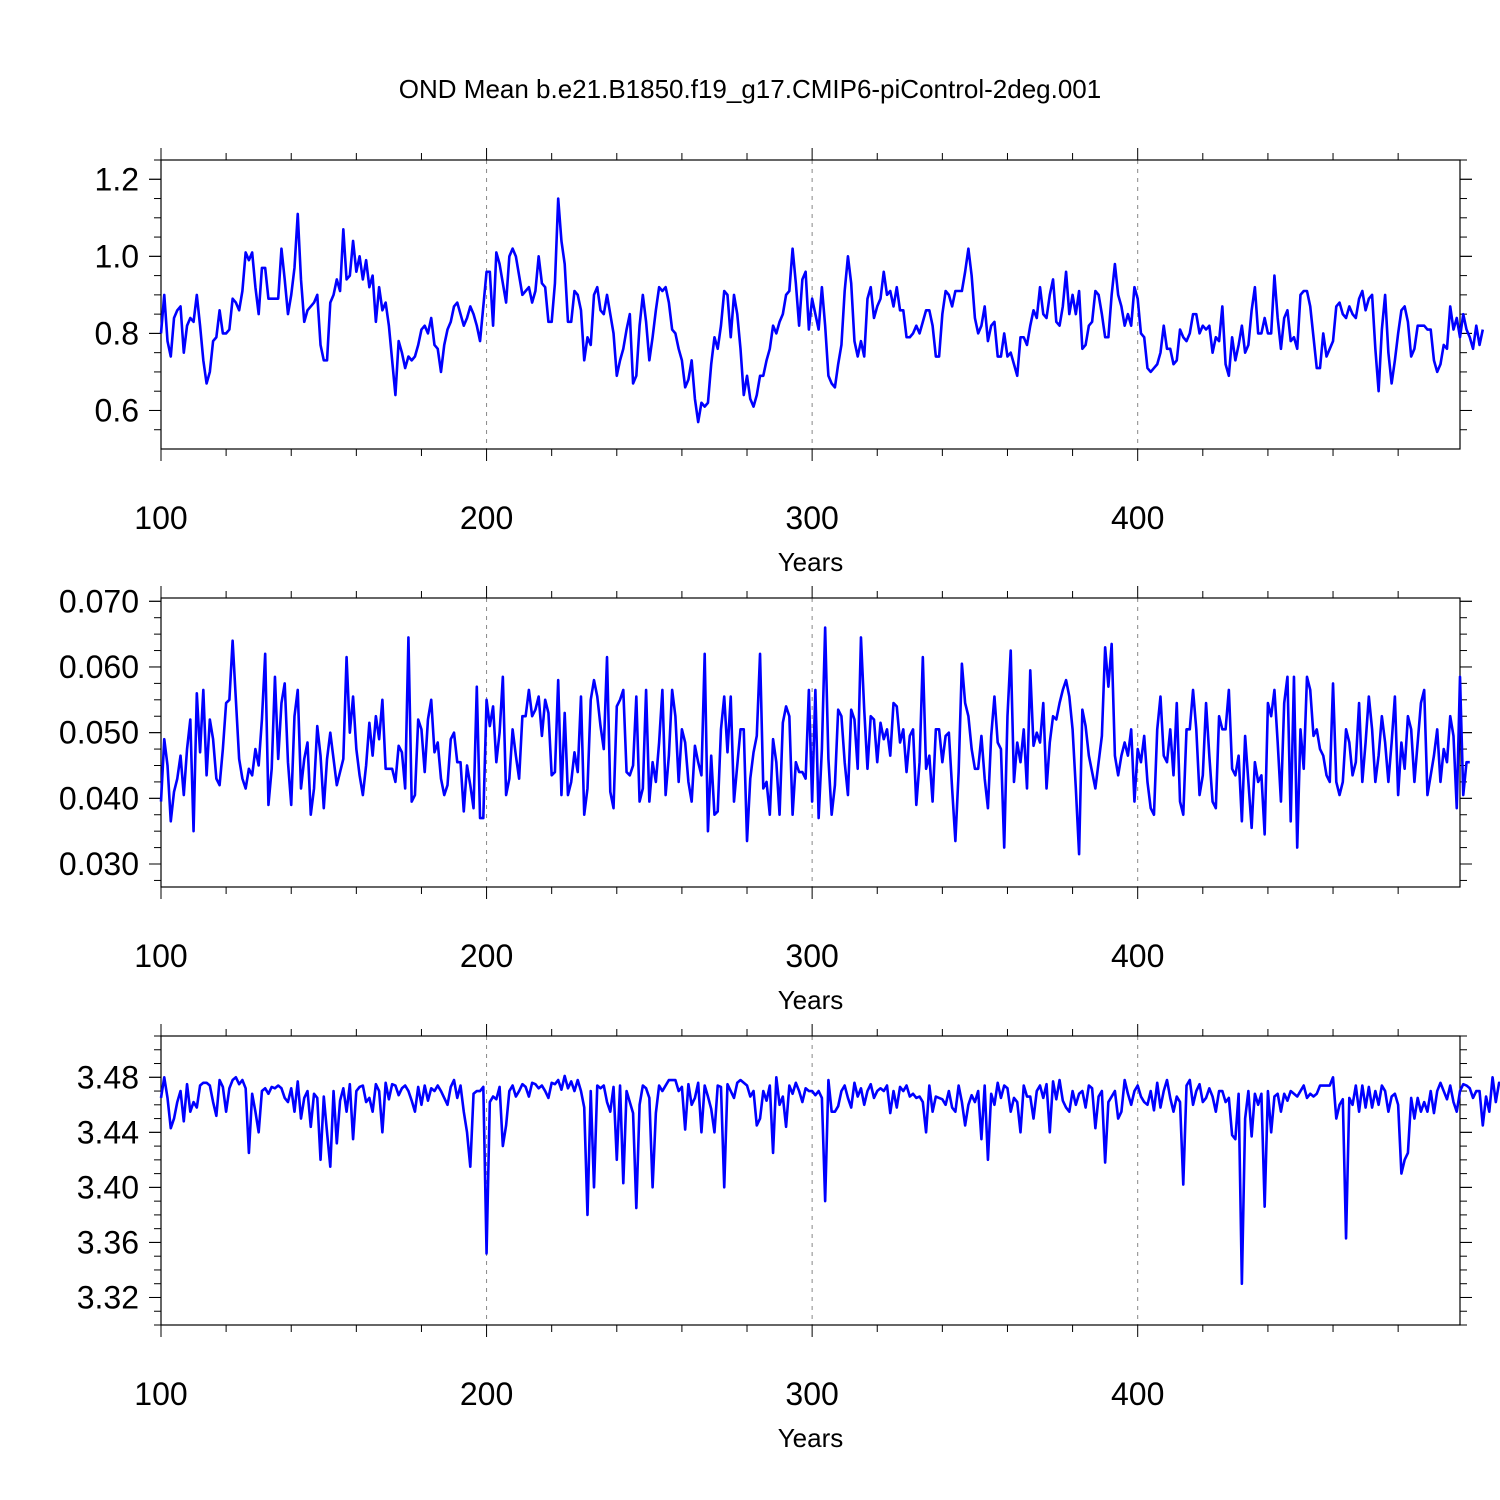 This screenshot has width=1500, height=1500. I want to click on y-tick-label: 3.40, so click(108, 1187).